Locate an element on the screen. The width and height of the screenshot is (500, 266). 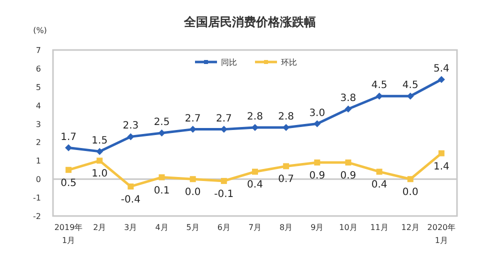
y-tick-label: 5 is located at coordinates (38, 87).